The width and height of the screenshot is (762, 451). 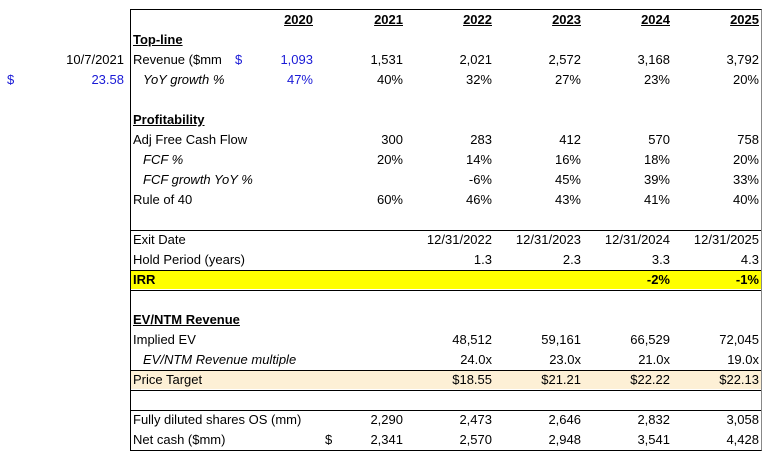 I want to click on cell-value: 59,161, so click(x=561, y=339).